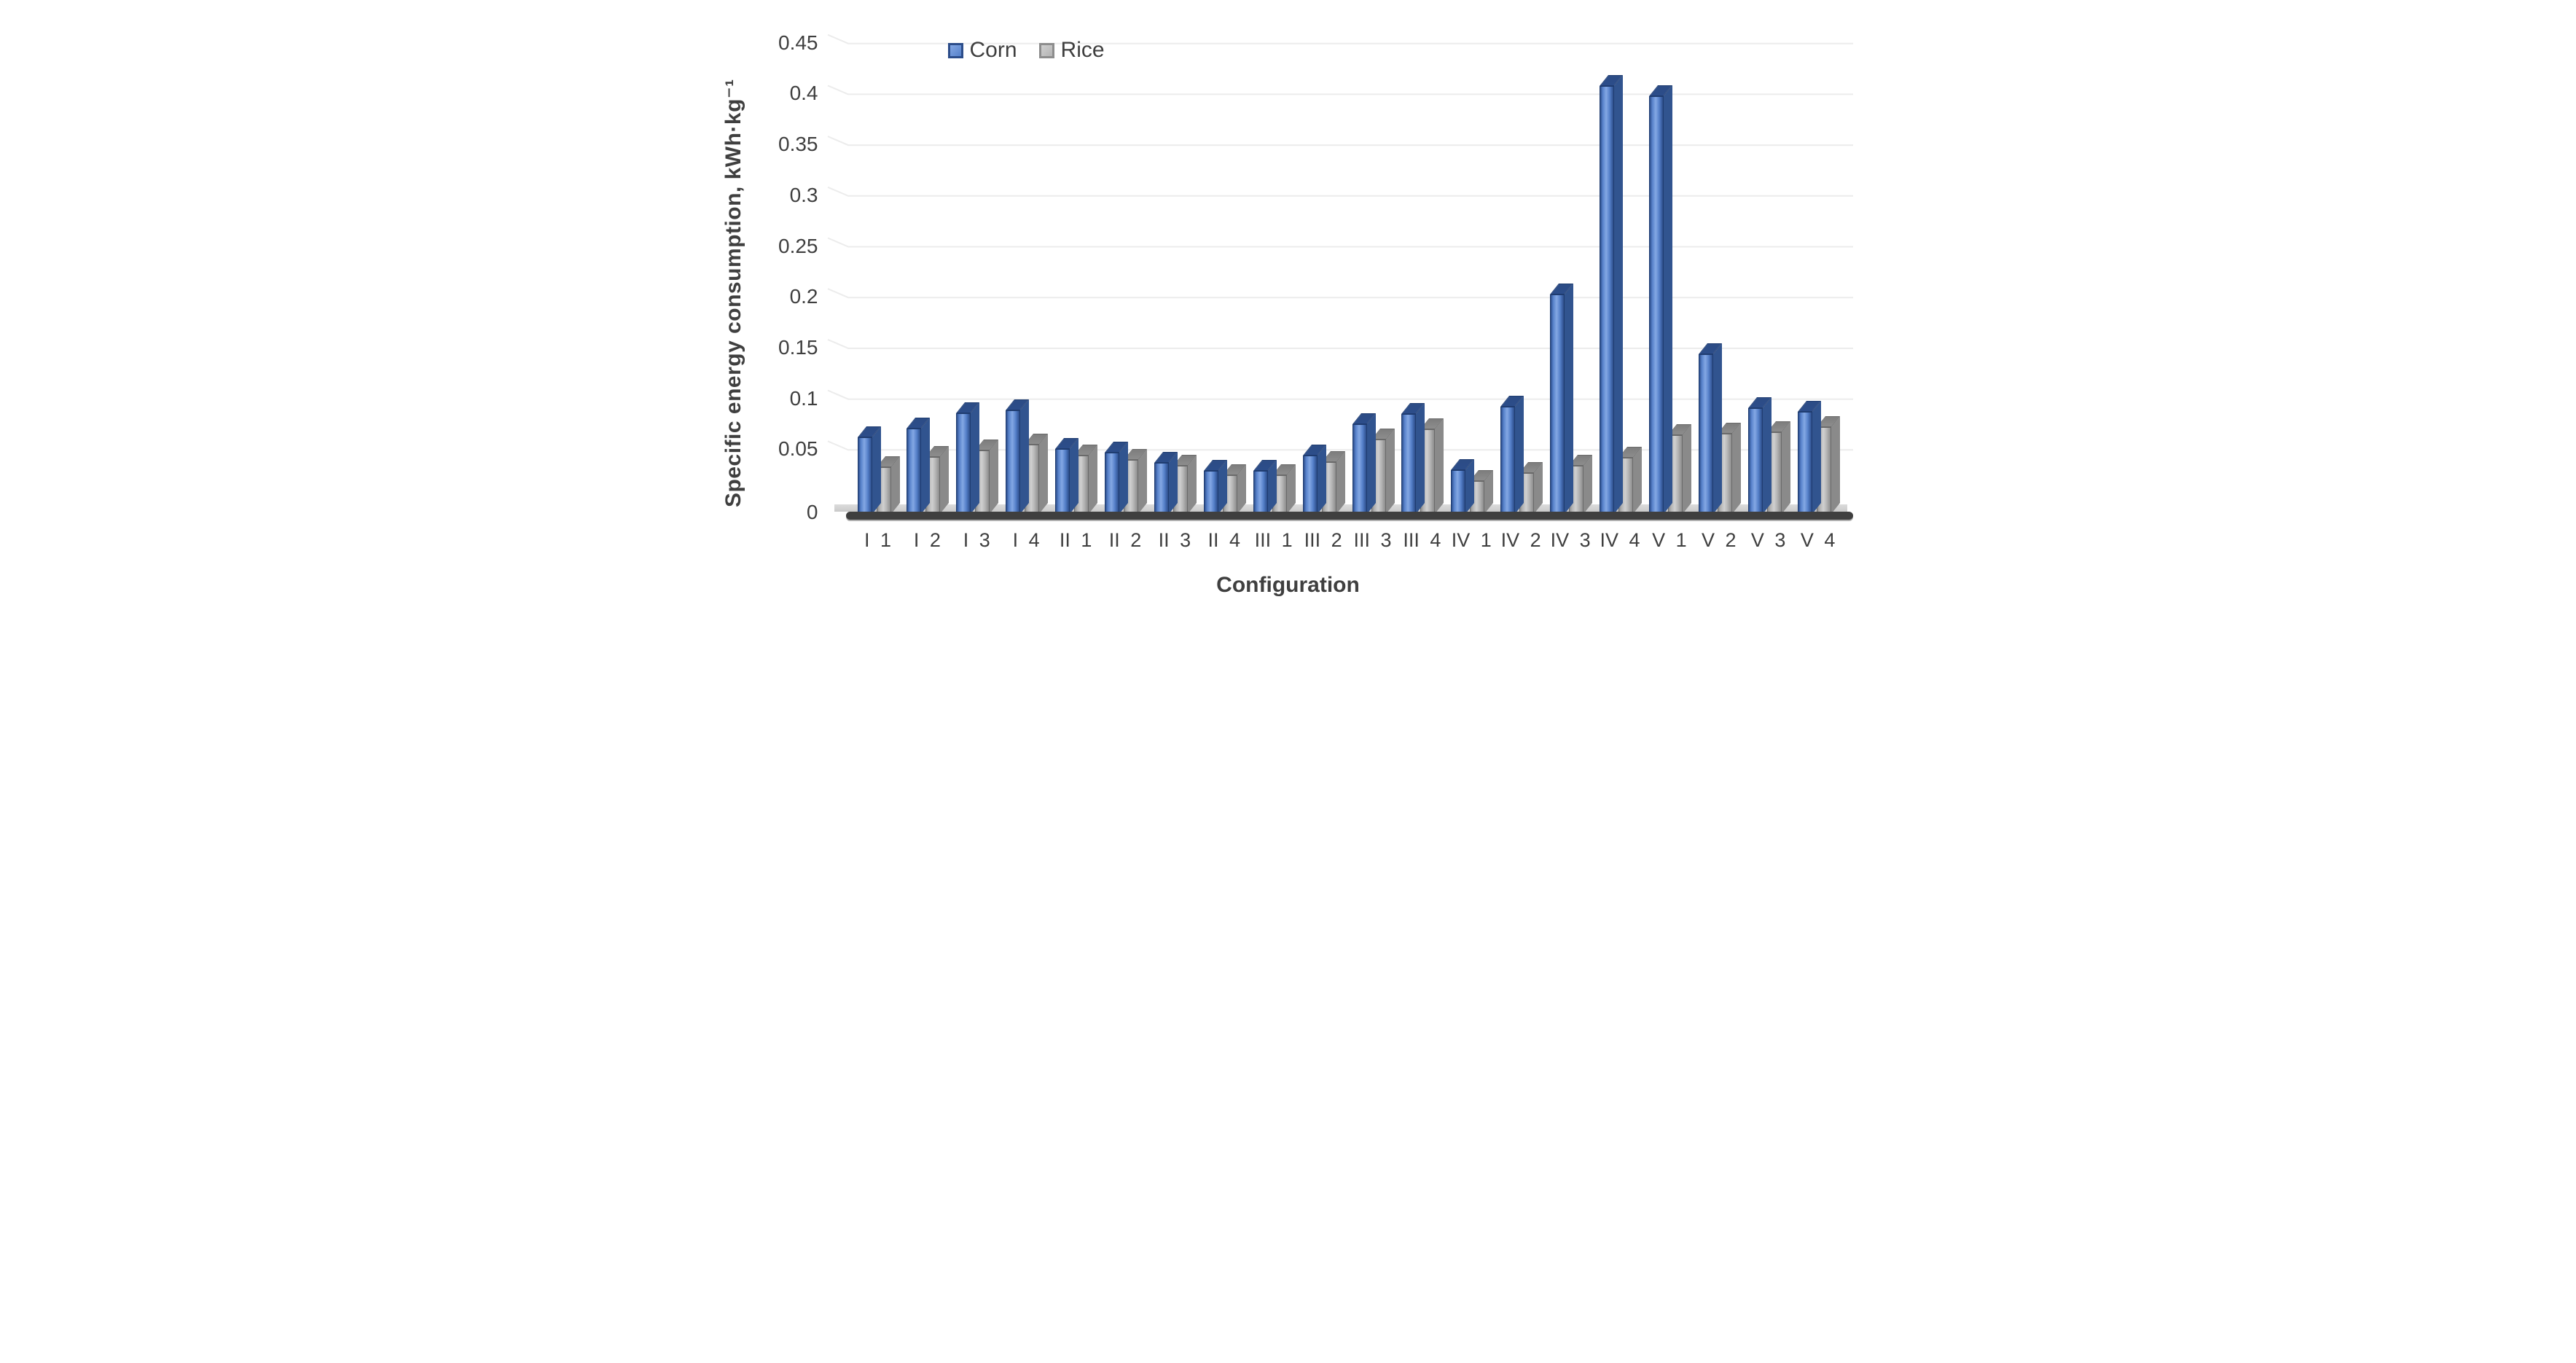 This screenshot has width=2576, height=1363. What do you see at coordinates (803, 296) in the screenshot?
I see `y-tick-label: 0.2` at bounding box center [803, 296].